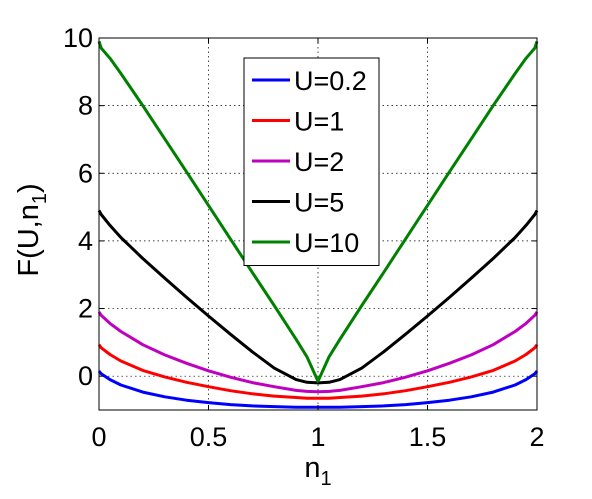  I want to click on legend-label-2: U=2, so click(319, 162).